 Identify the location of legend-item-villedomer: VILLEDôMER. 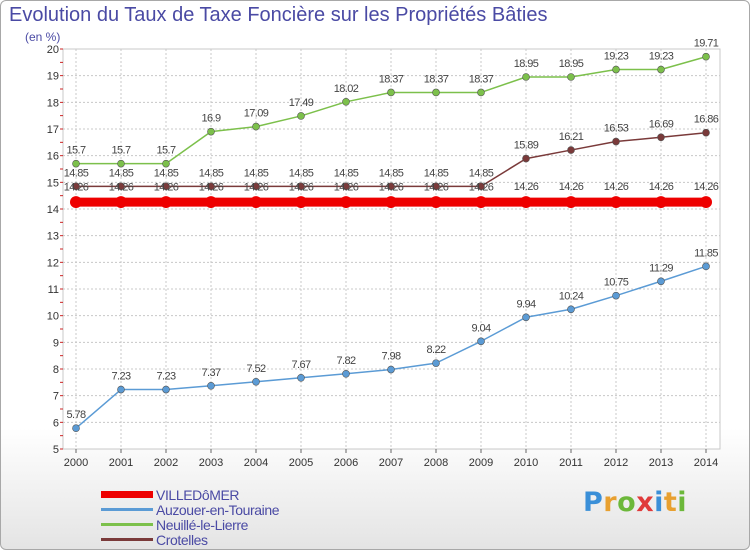
(190, 495).